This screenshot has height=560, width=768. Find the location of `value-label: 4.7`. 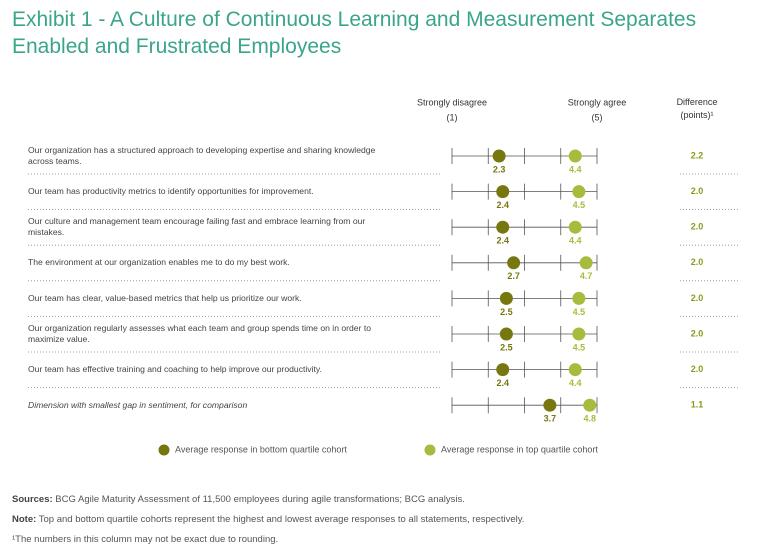

value-label: 4.7 is located at coordinates (586, 276).